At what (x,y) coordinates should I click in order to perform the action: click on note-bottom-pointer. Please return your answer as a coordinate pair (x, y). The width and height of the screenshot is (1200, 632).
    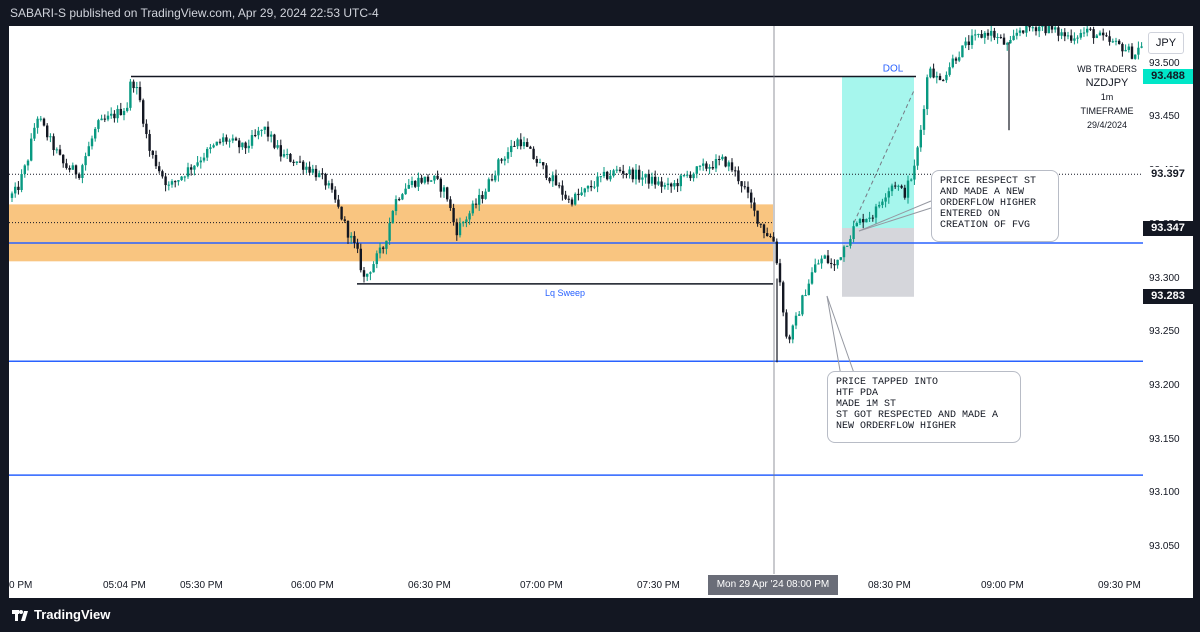
    Looking at the image, I should click on (834, 336).